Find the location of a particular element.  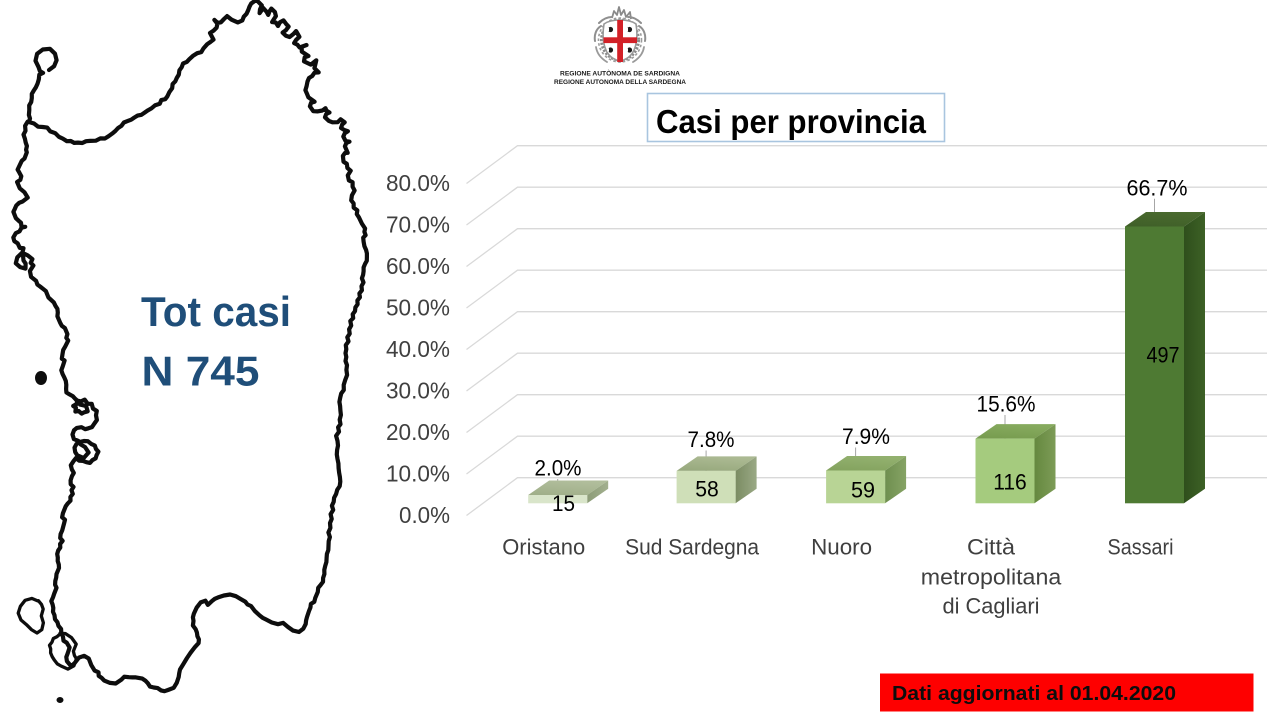

svg-text: 10.0% is located at coordinates (418, 474).